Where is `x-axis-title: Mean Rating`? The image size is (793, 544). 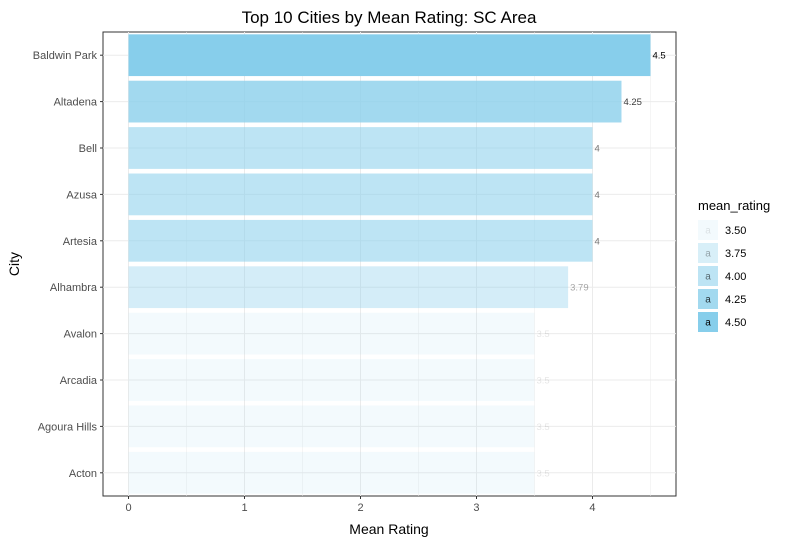
x-axis-title: Mean Rating is located at coordinates (388, 529).